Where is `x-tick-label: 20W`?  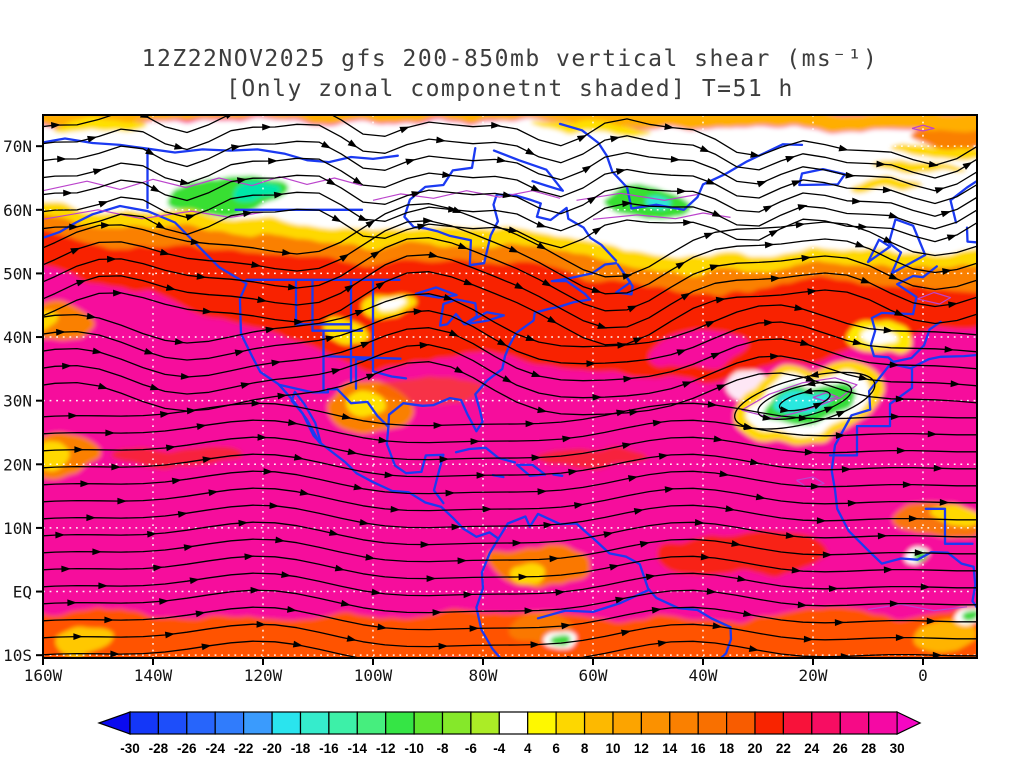 x-tick-label: 20W is located at coordinates (813, 675).